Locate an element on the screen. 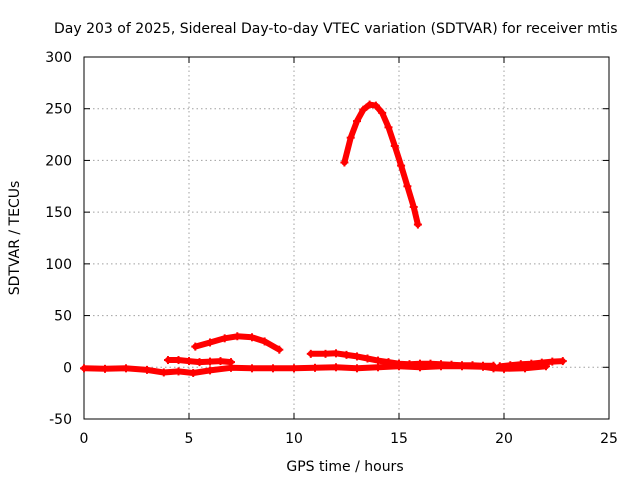  x-tick-label: 25 is located at coordinates (609, 439).